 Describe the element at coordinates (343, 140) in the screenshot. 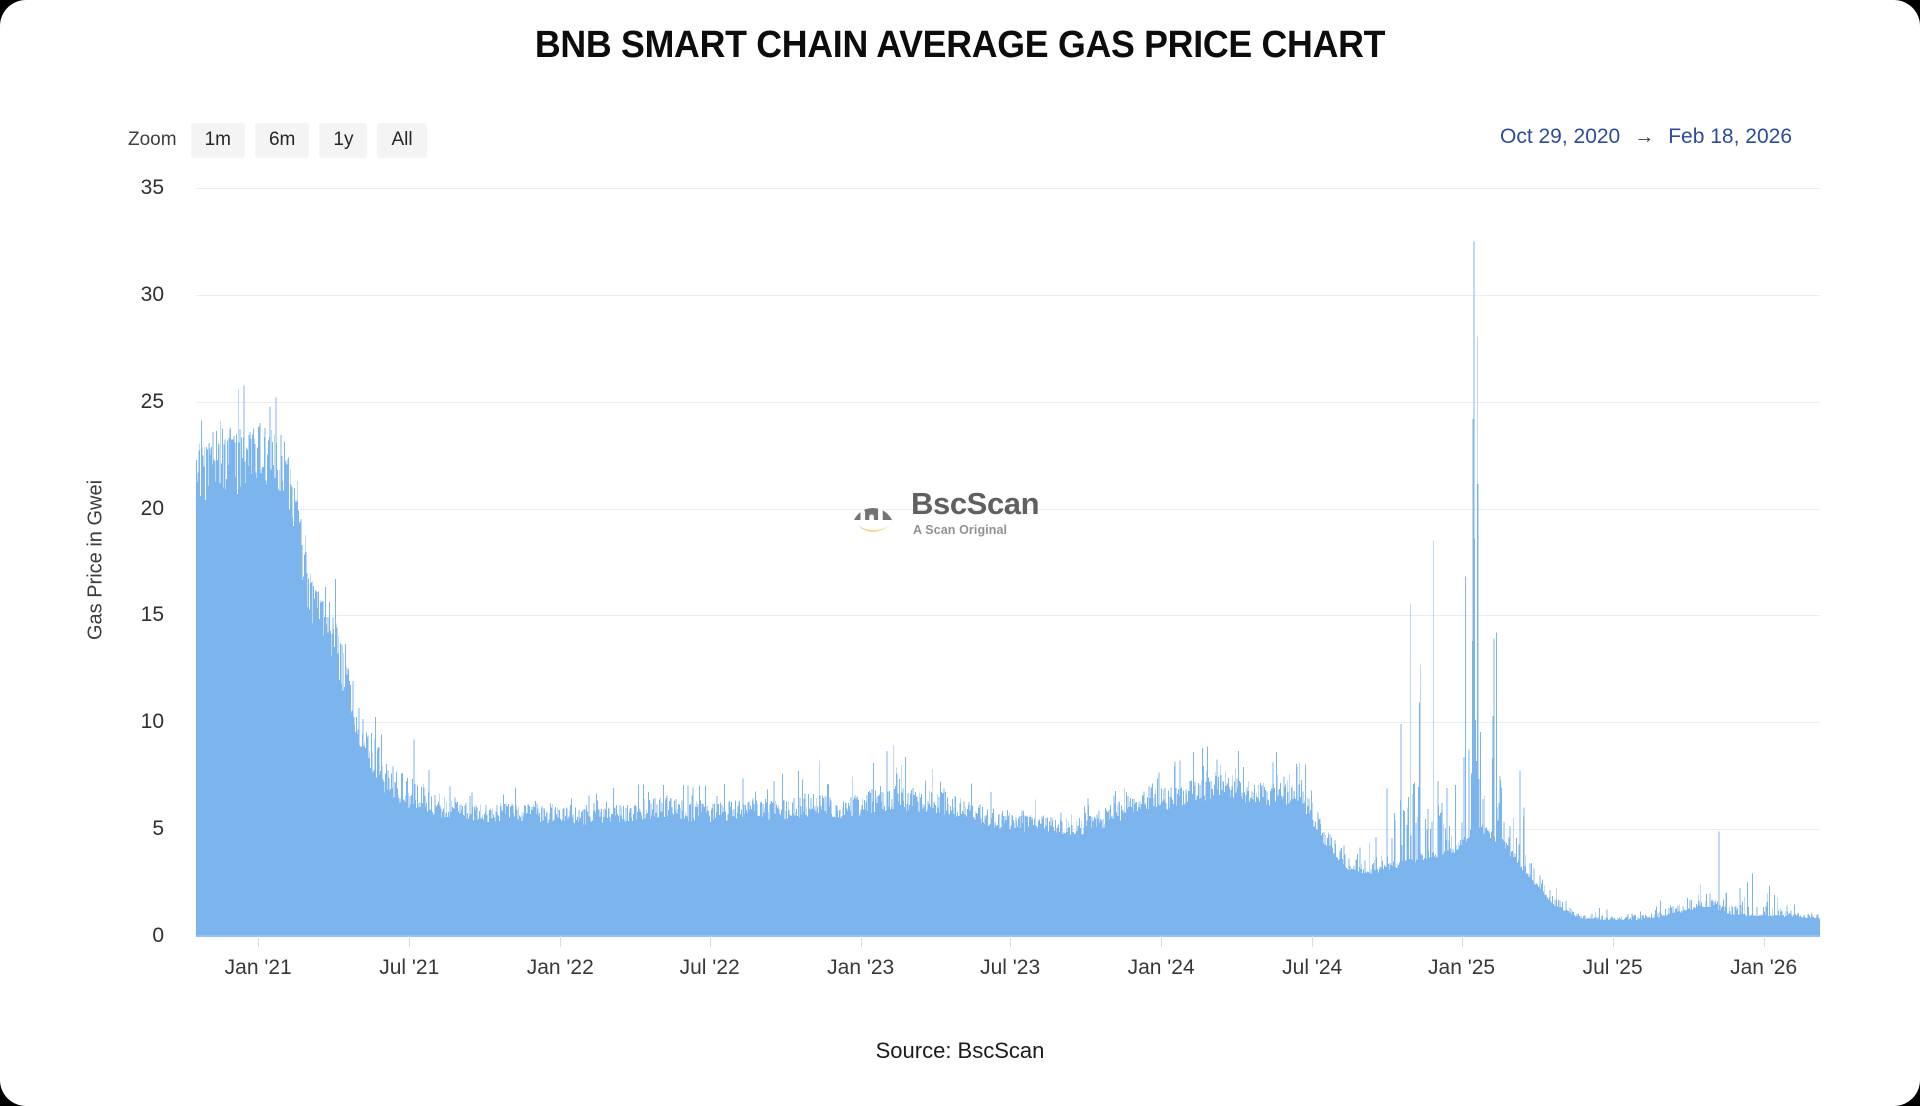

I see `range-button-1y: 1y` at that location.